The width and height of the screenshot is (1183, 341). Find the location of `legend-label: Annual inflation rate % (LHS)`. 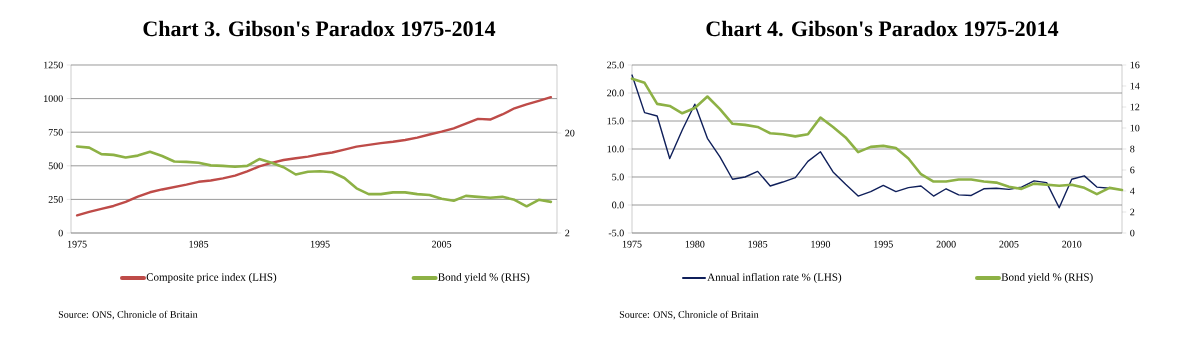

legend-label: Annual inflation rate % (LHS) is located at coordinates (774, 278).